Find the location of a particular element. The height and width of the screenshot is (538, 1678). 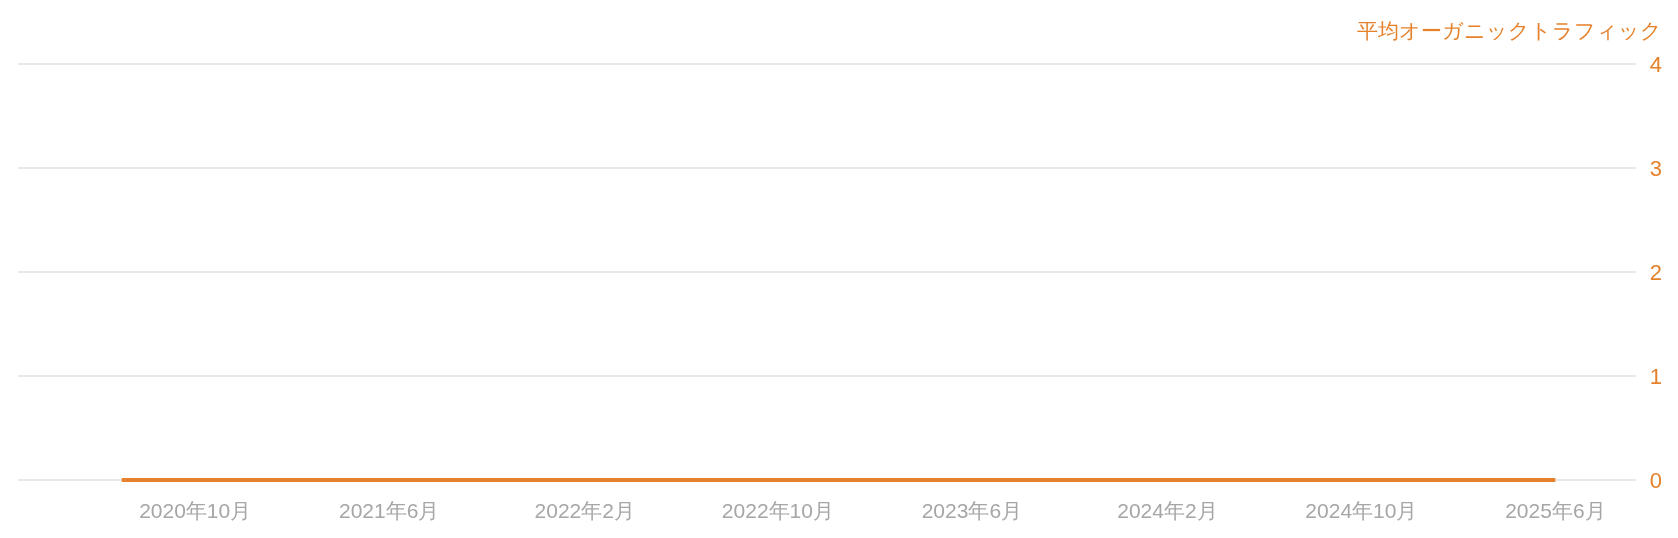

y-tick-label: 3 is located at coordinates (1655, 168).